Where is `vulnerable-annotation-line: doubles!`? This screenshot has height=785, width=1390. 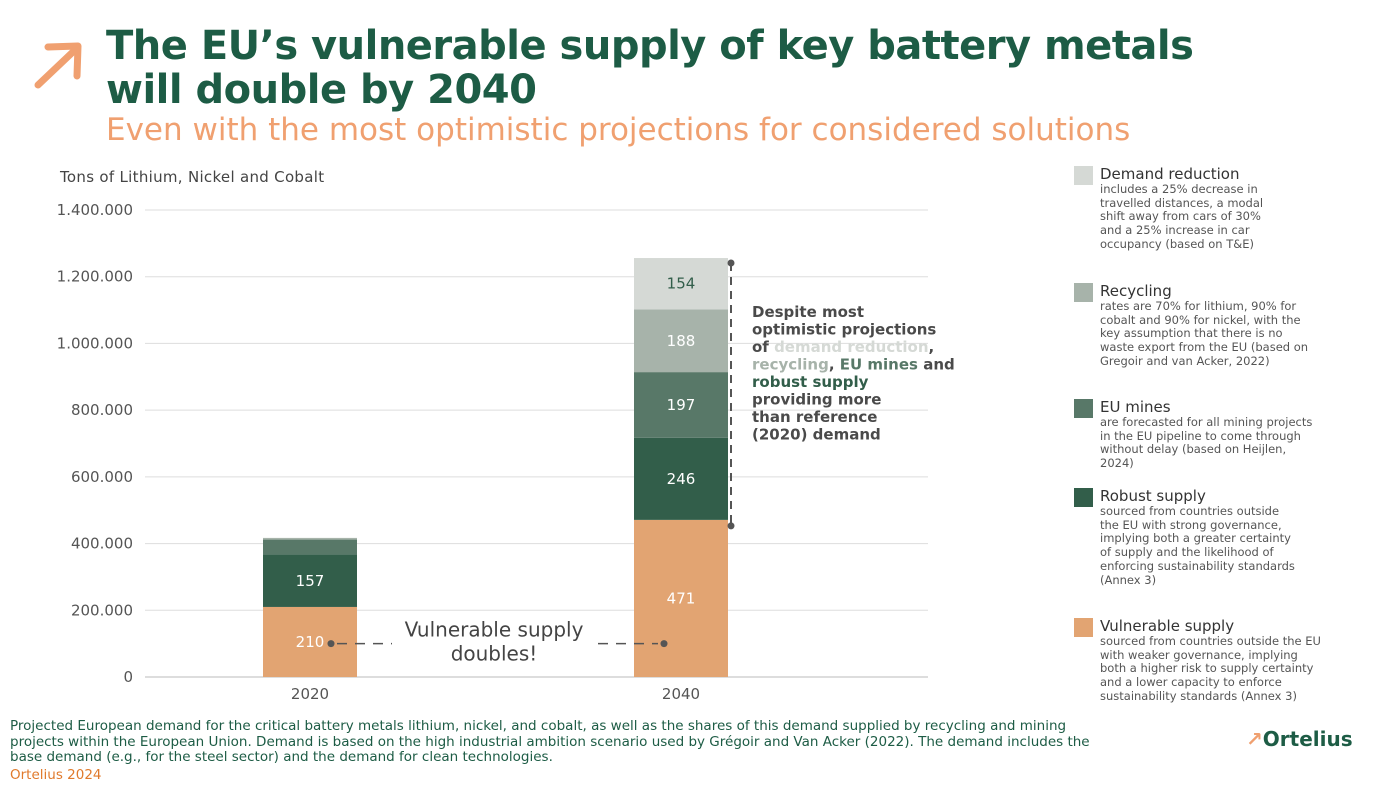
vulnerable-annotation-line: doubles! is located at coordinates (494, 654).